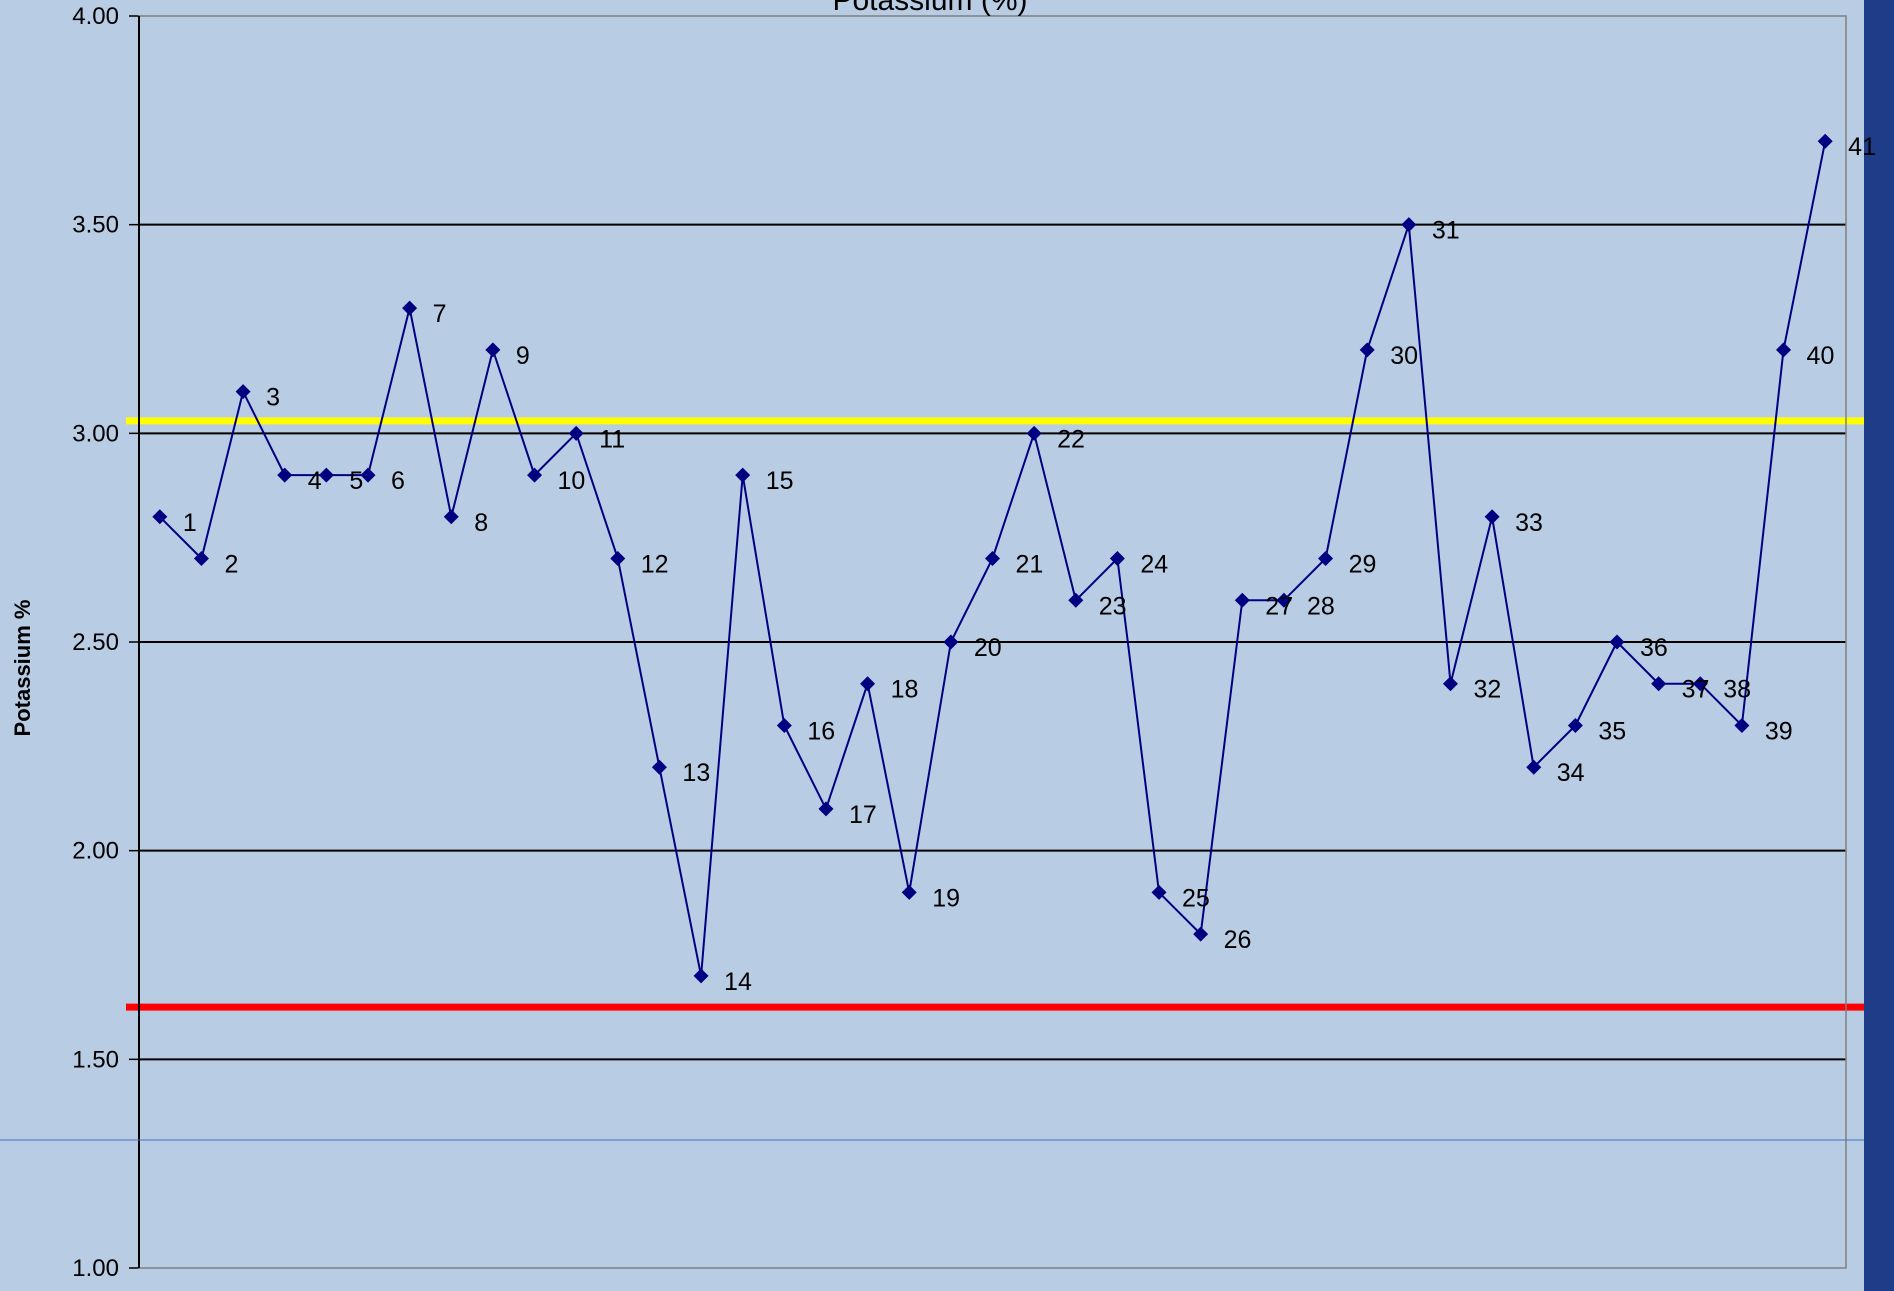  What do you see at coordinates (481, 523) in the screenshot?
I see `point-label: 8` at bounding box center [481, 523].